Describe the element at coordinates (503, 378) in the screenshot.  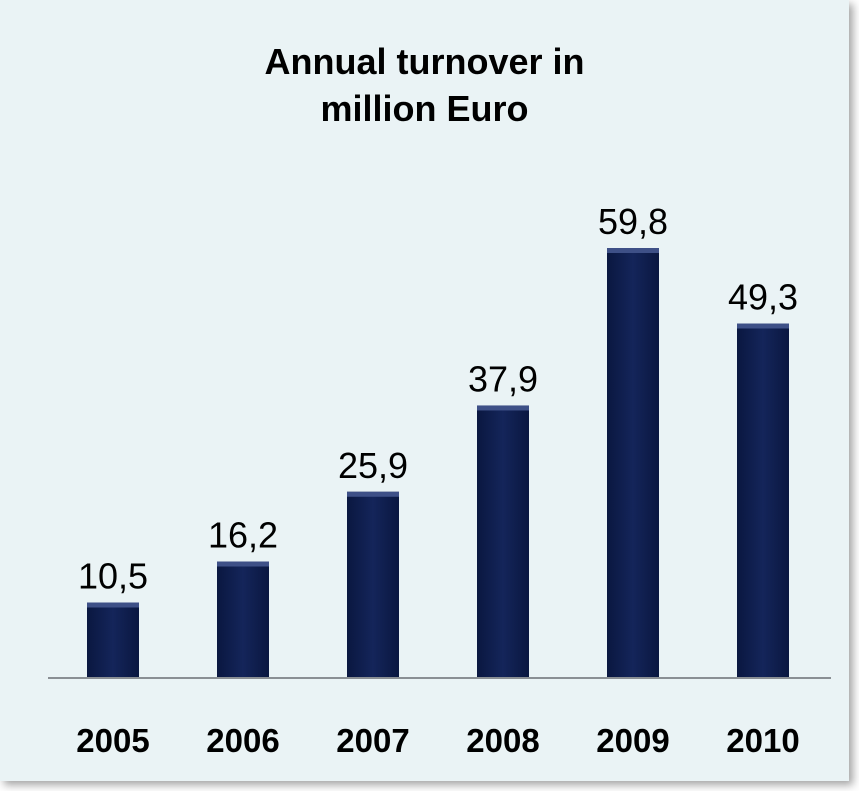
I see `value-label-2008: 37,9` at that location.